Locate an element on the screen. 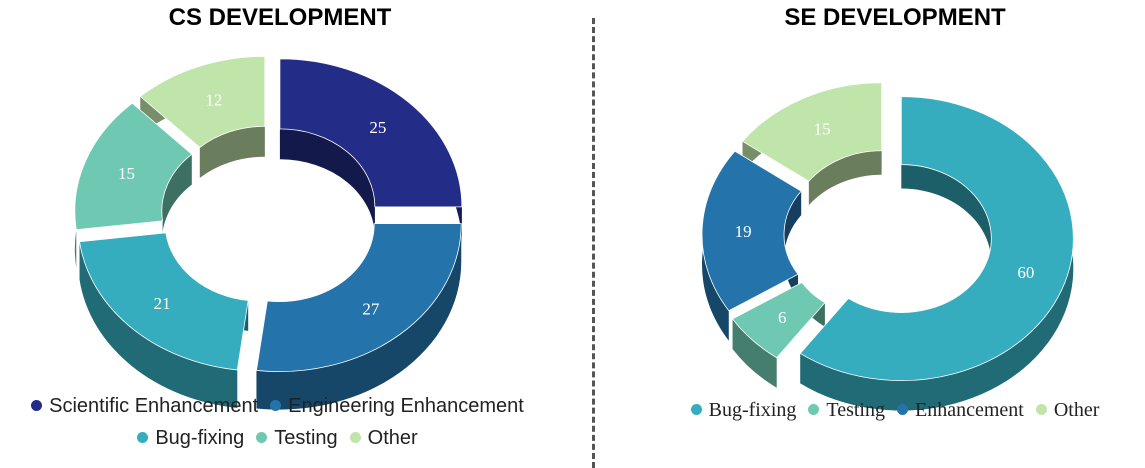  cs-slice-other is located at coordinates (202, 101).